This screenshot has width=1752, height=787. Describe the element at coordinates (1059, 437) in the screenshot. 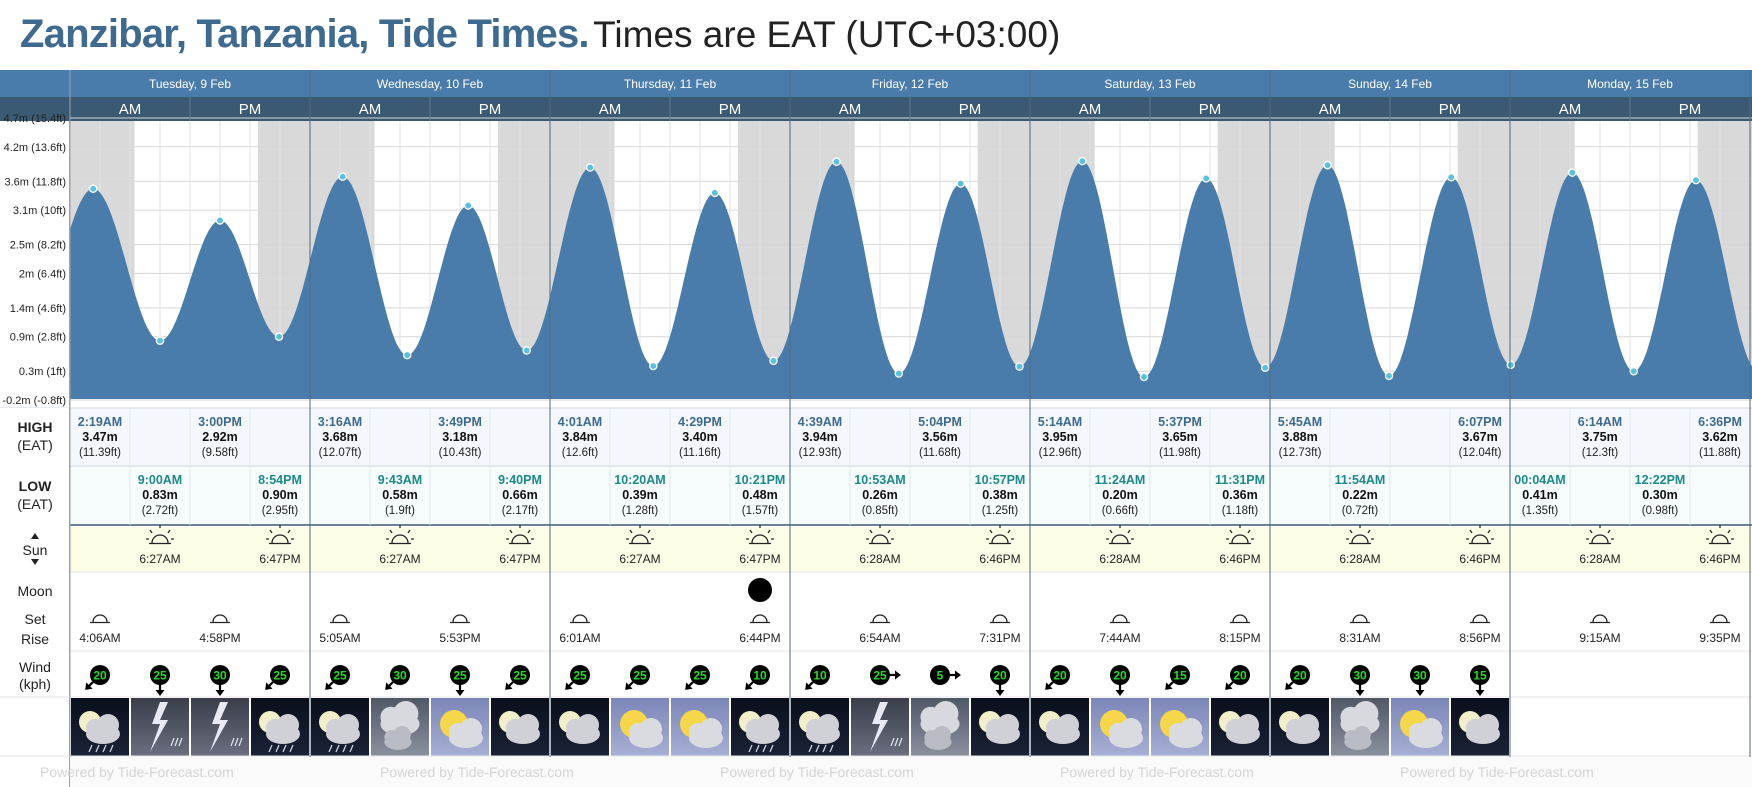

I see `high-tide-height: 3.95m` at that location.